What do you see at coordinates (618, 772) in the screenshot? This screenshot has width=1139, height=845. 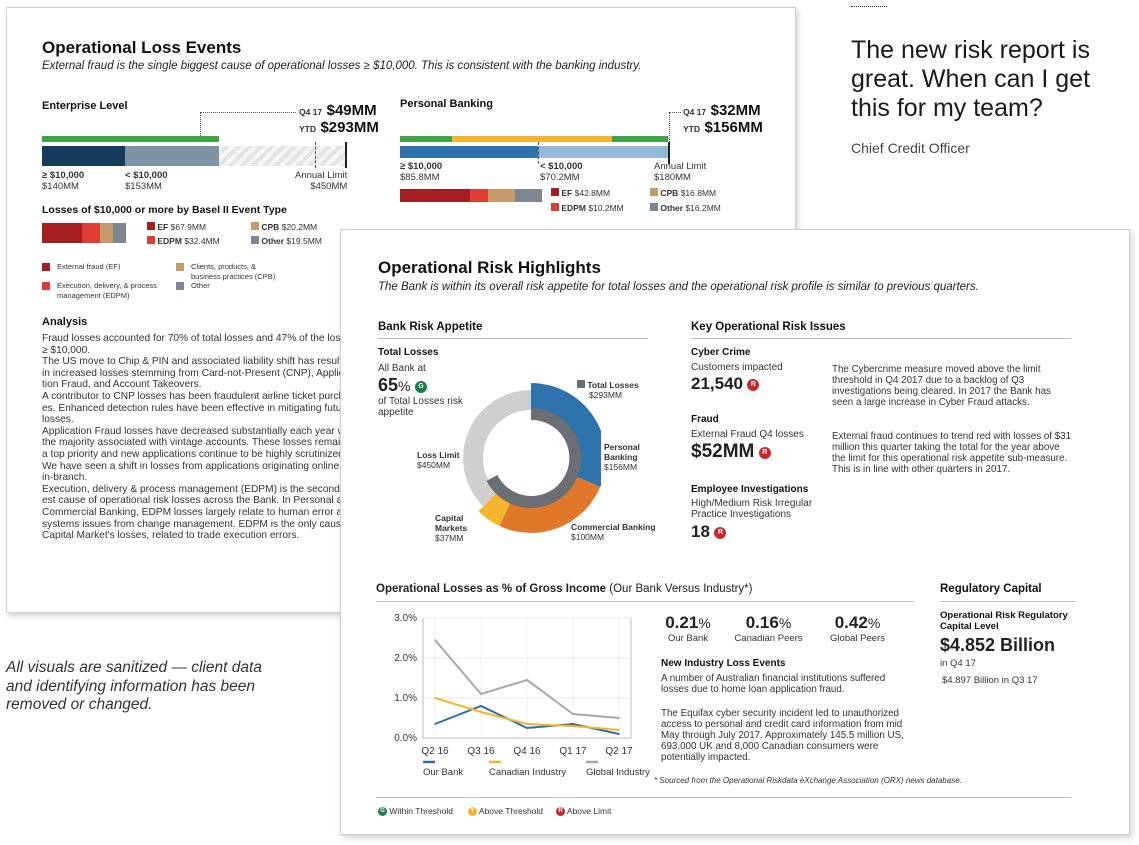 I see `chart-legend-label: Global Industry` at bounding box center [618, 772].